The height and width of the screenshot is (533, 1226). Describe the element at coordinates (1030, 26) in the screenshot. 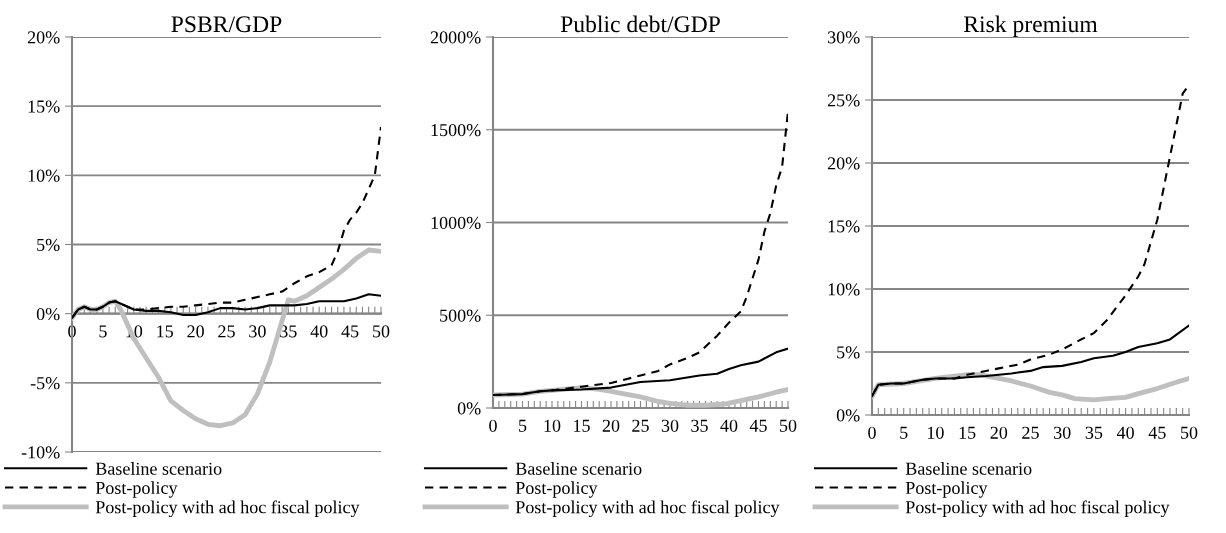

I see `chart-title: Risk premium` at that location.